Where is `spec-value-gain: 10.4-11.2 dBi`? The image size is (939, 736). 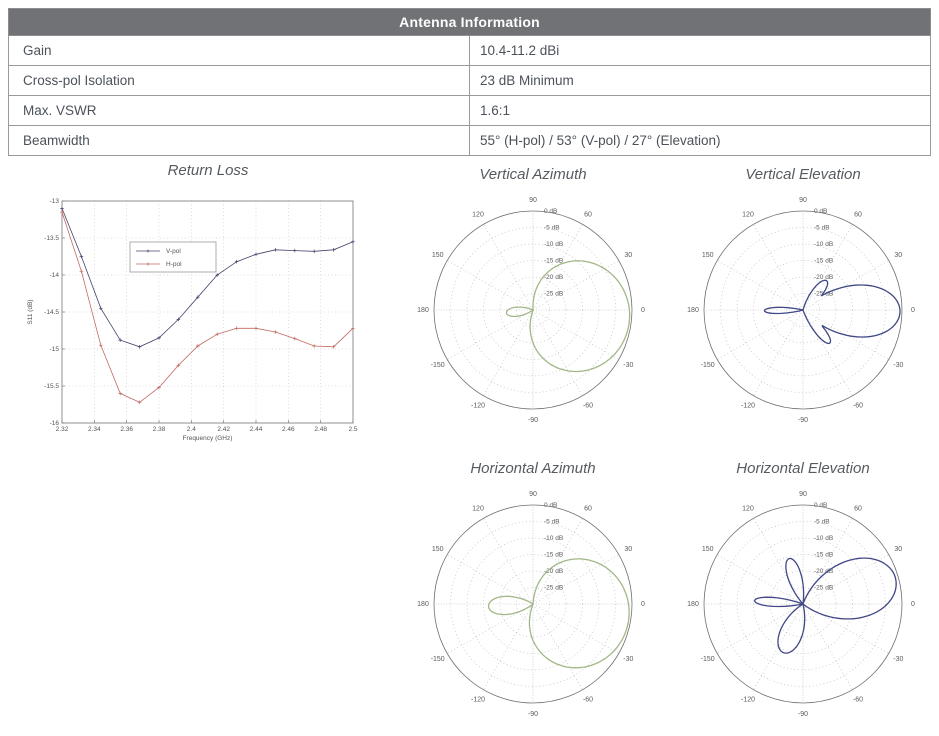 spec-value-gain: 10.4-11.2 dBi is located at coordinates (700, 50).